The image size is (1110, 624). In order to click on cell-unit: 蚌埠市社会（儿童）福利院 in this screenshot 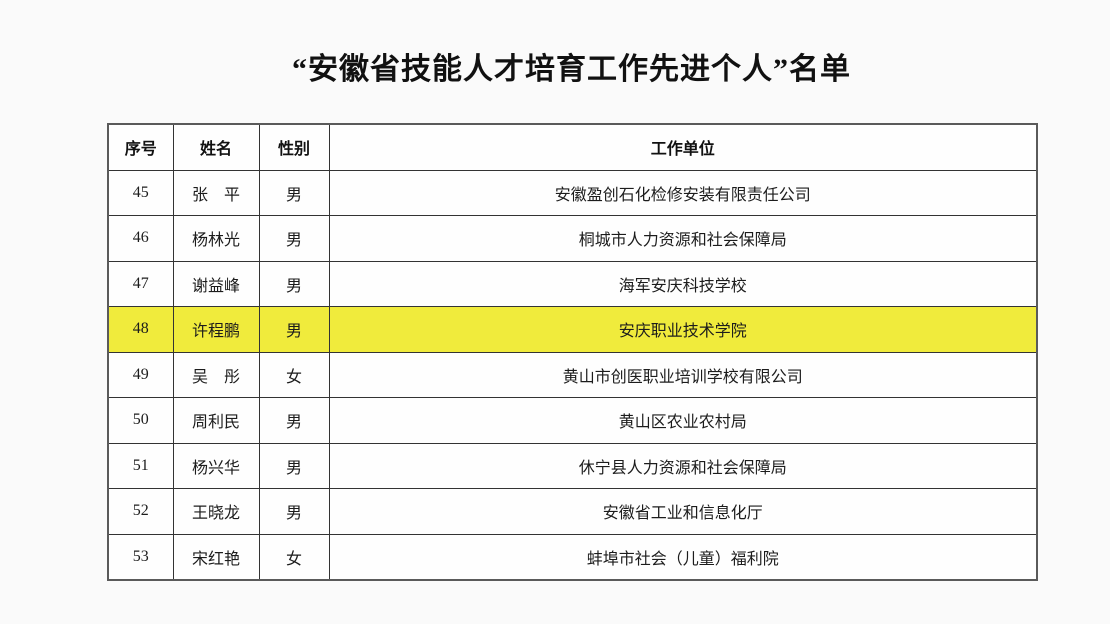, I will do `click(683, 557)`.